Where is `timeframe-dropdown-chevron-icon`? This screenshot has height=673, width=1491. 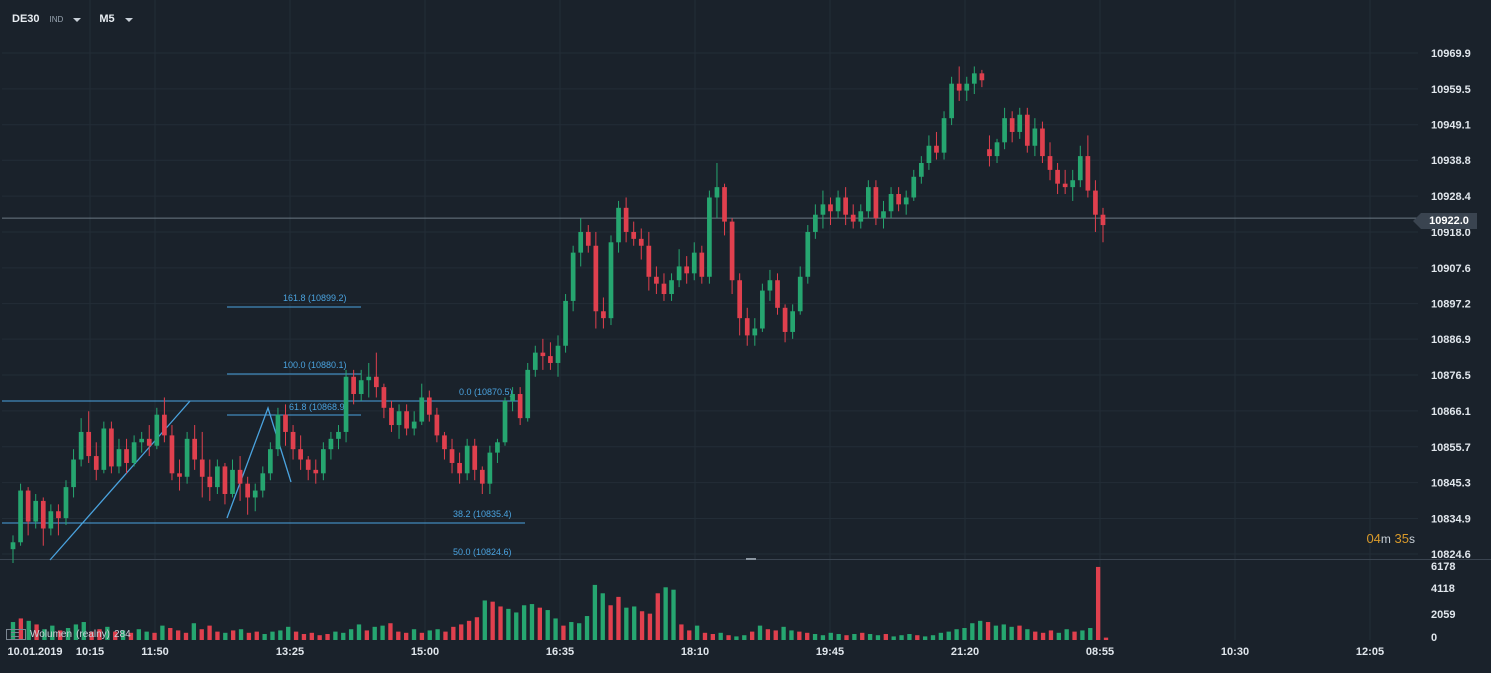
timeframe-dropdown-chevron-icon is located at coordinates (128, 20).